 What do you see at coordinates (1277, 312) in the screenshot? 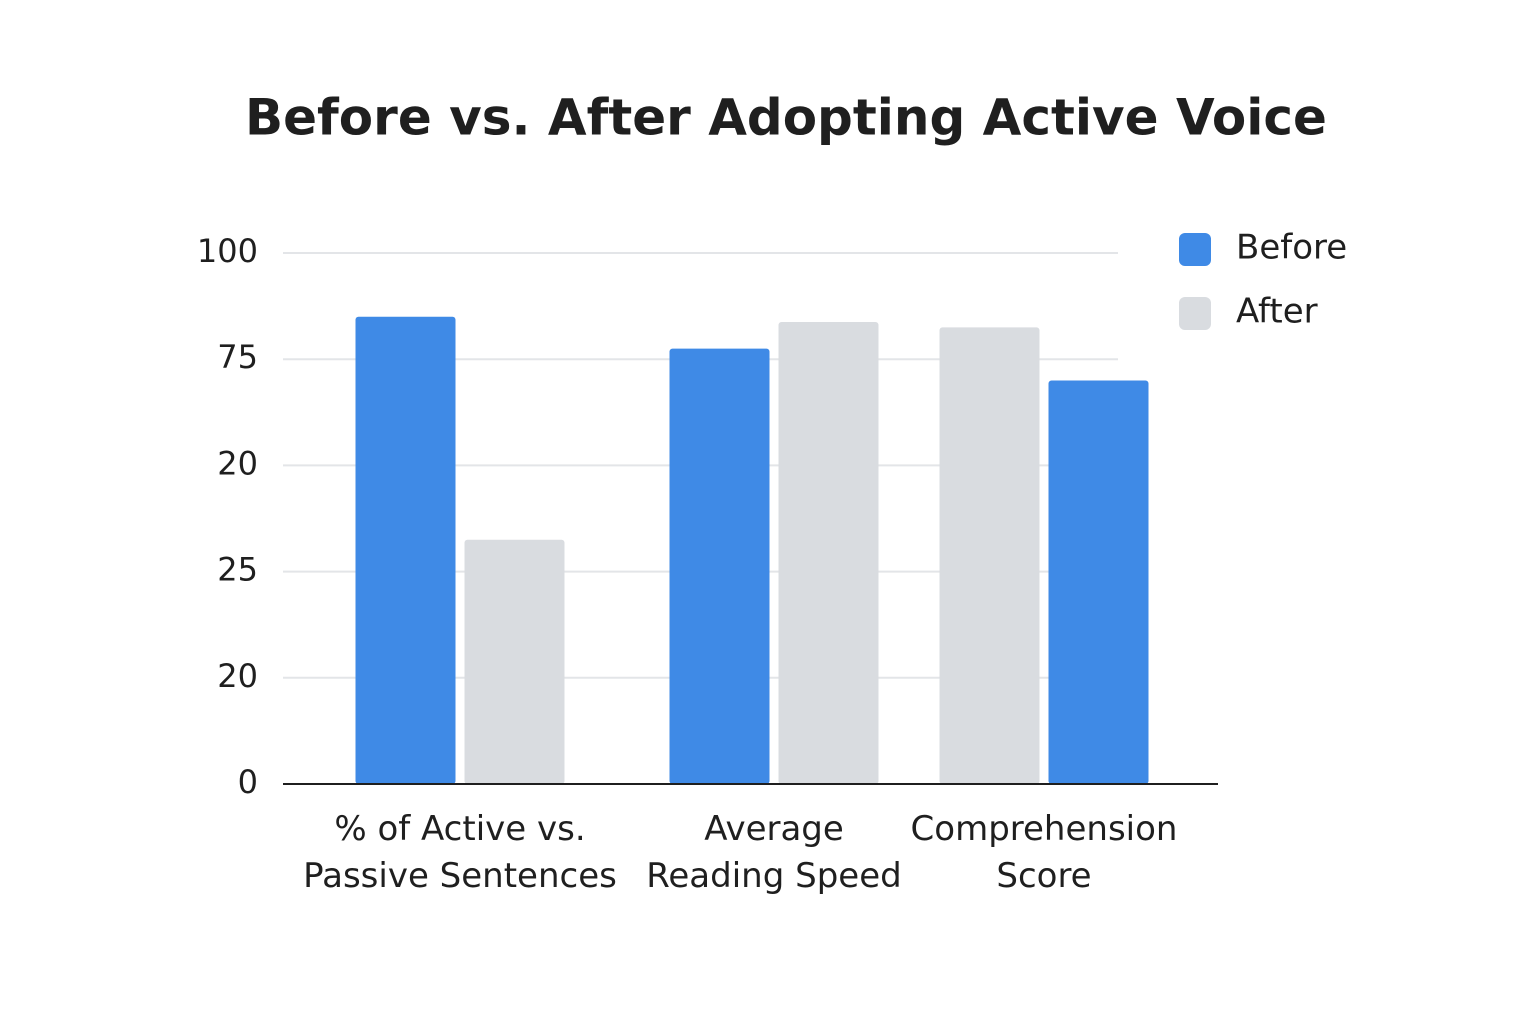
I see `legend-label: After` at bounding box center [1277, 312].